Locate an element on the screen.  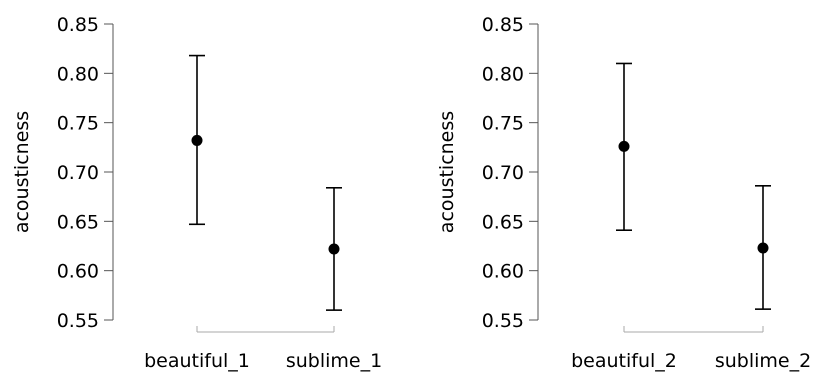
x-tick-label: sublime_2 is located at coordinates (763, 361).